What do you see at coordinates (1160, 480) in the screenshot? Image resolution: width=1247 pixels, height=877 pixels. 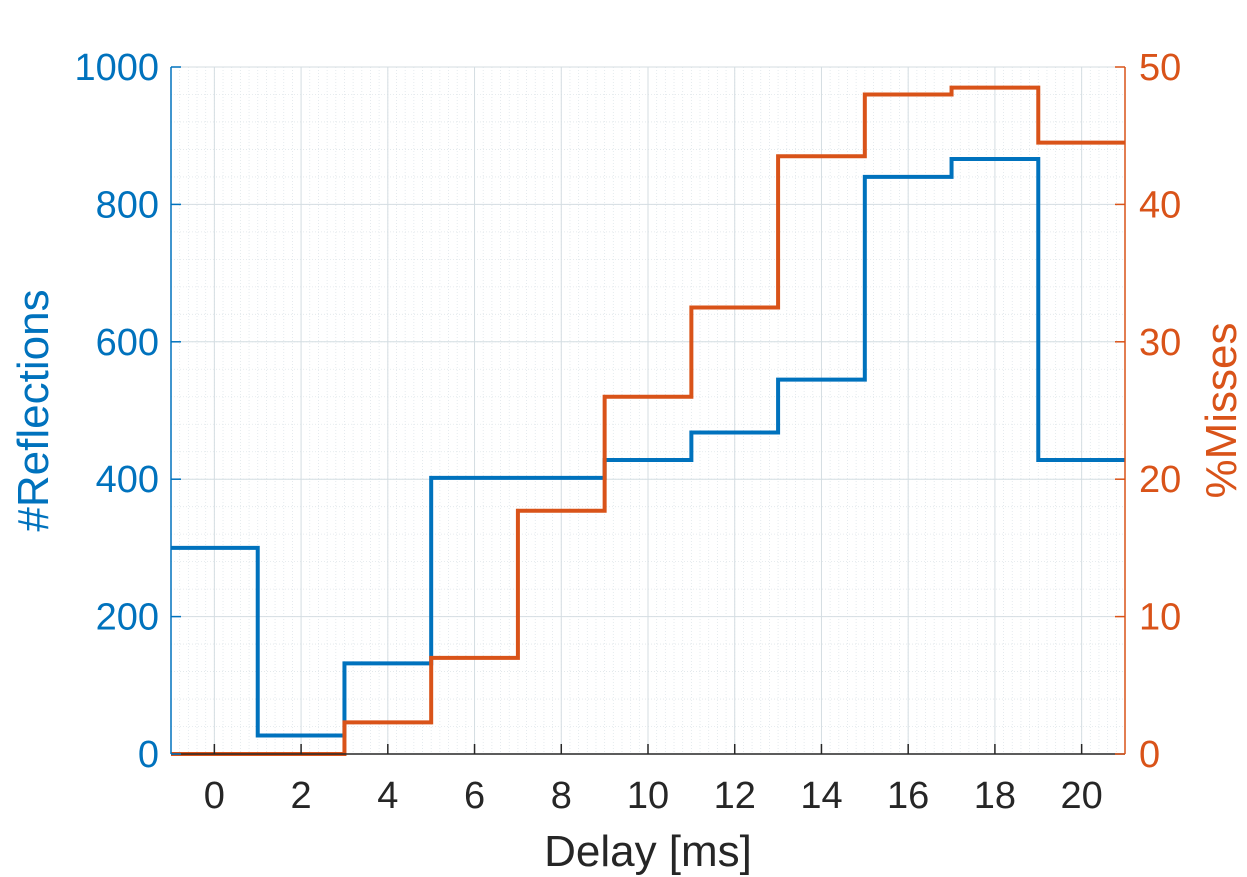 I see `right-y-tick-label: 20` at bounding box center [1160, 480].